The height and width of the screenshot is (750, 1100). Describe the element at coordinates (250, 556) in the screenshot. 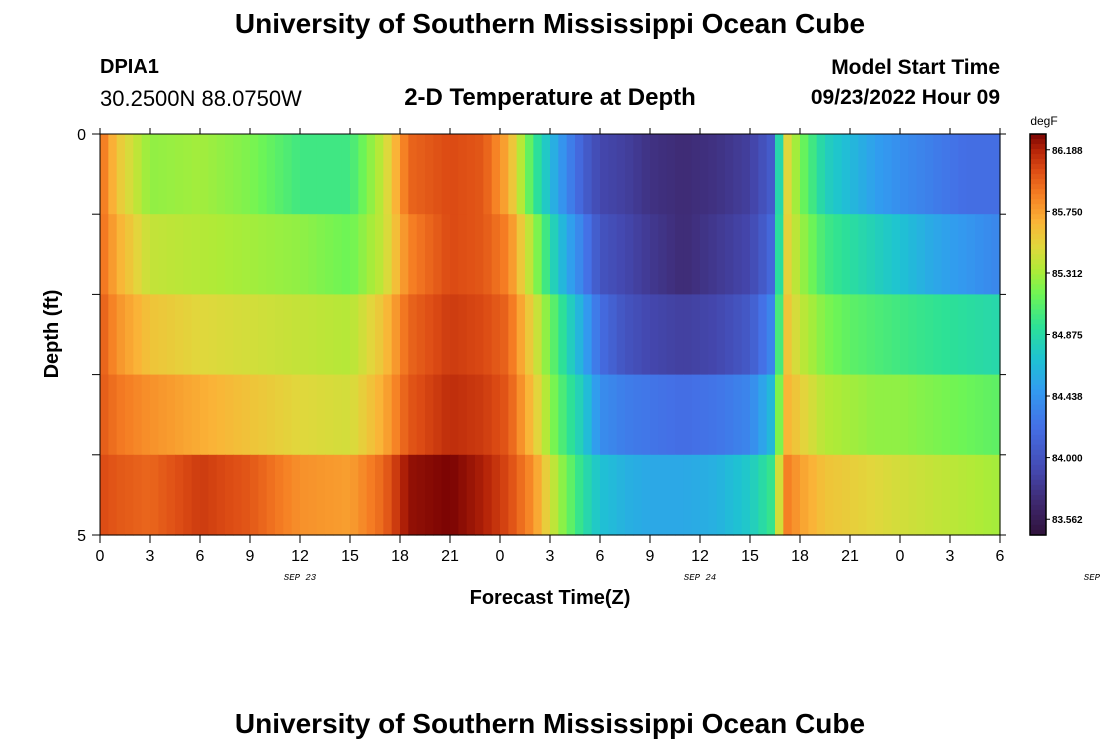

I see `x-tick-label: 9` at that location.